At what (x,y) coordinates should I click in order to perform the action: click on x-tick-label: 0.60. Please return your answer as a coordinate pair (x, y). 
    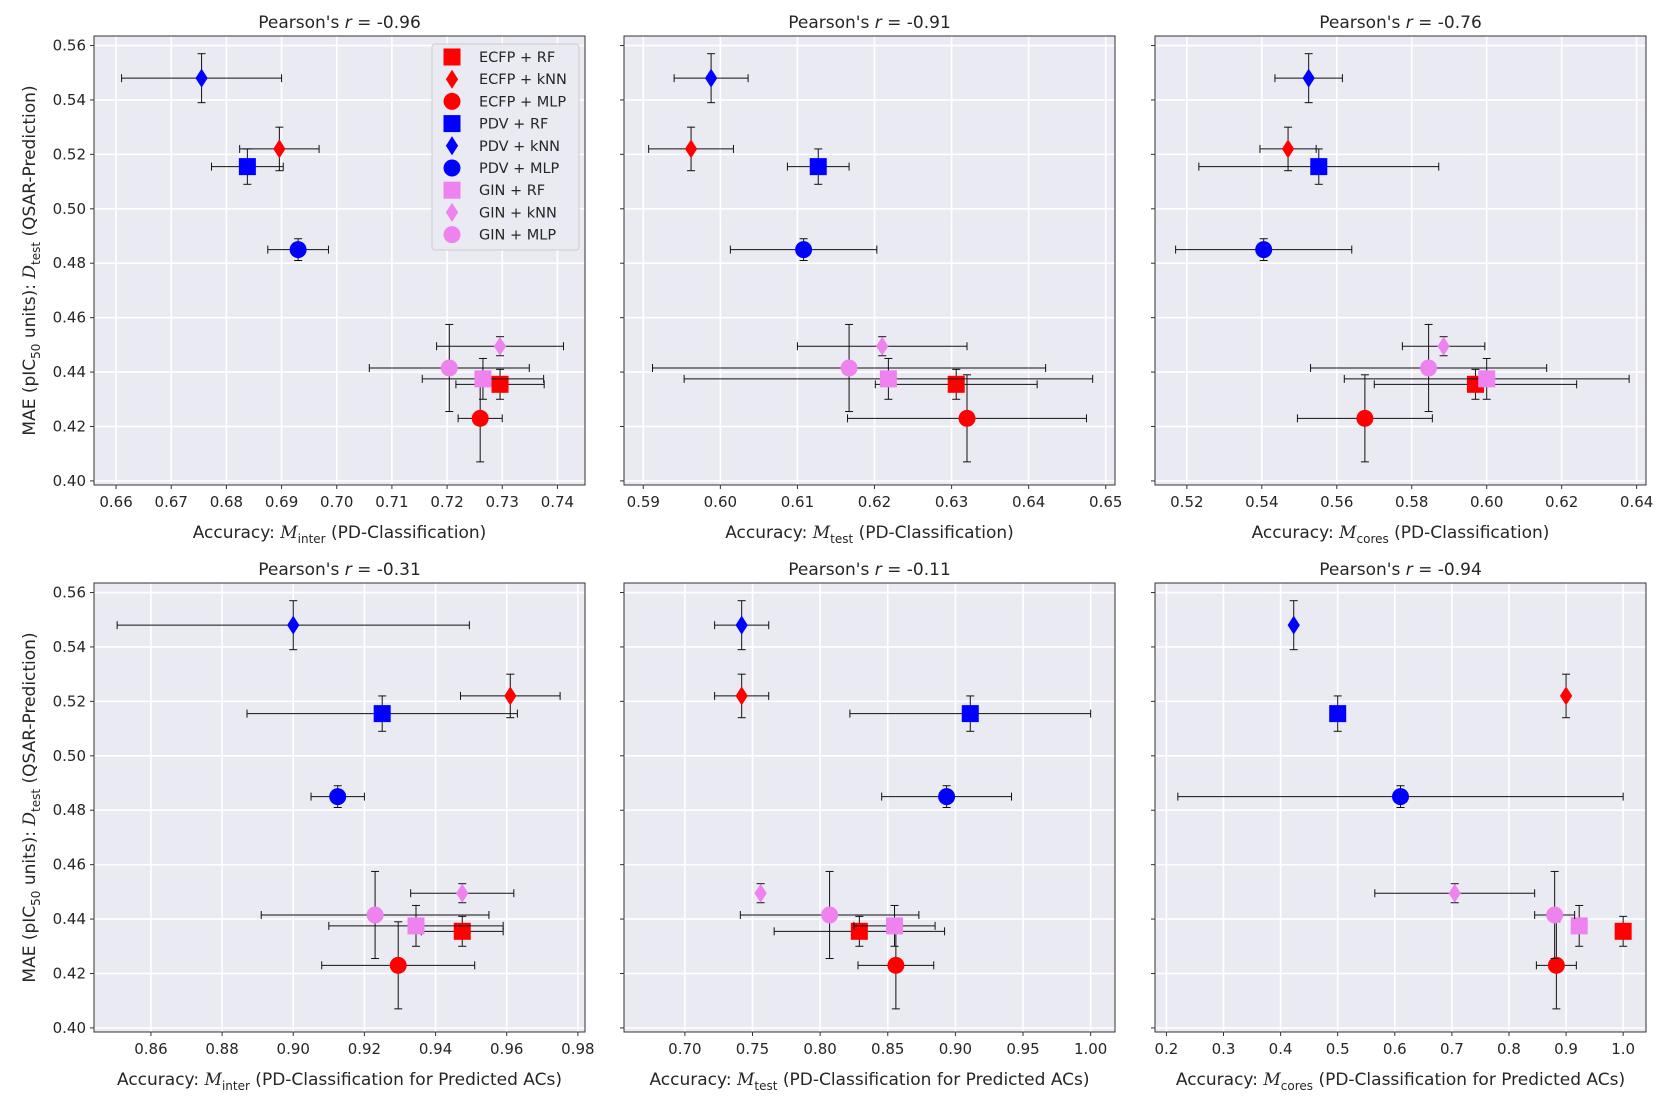
    Looking at the image, I should click on (1486, 502).